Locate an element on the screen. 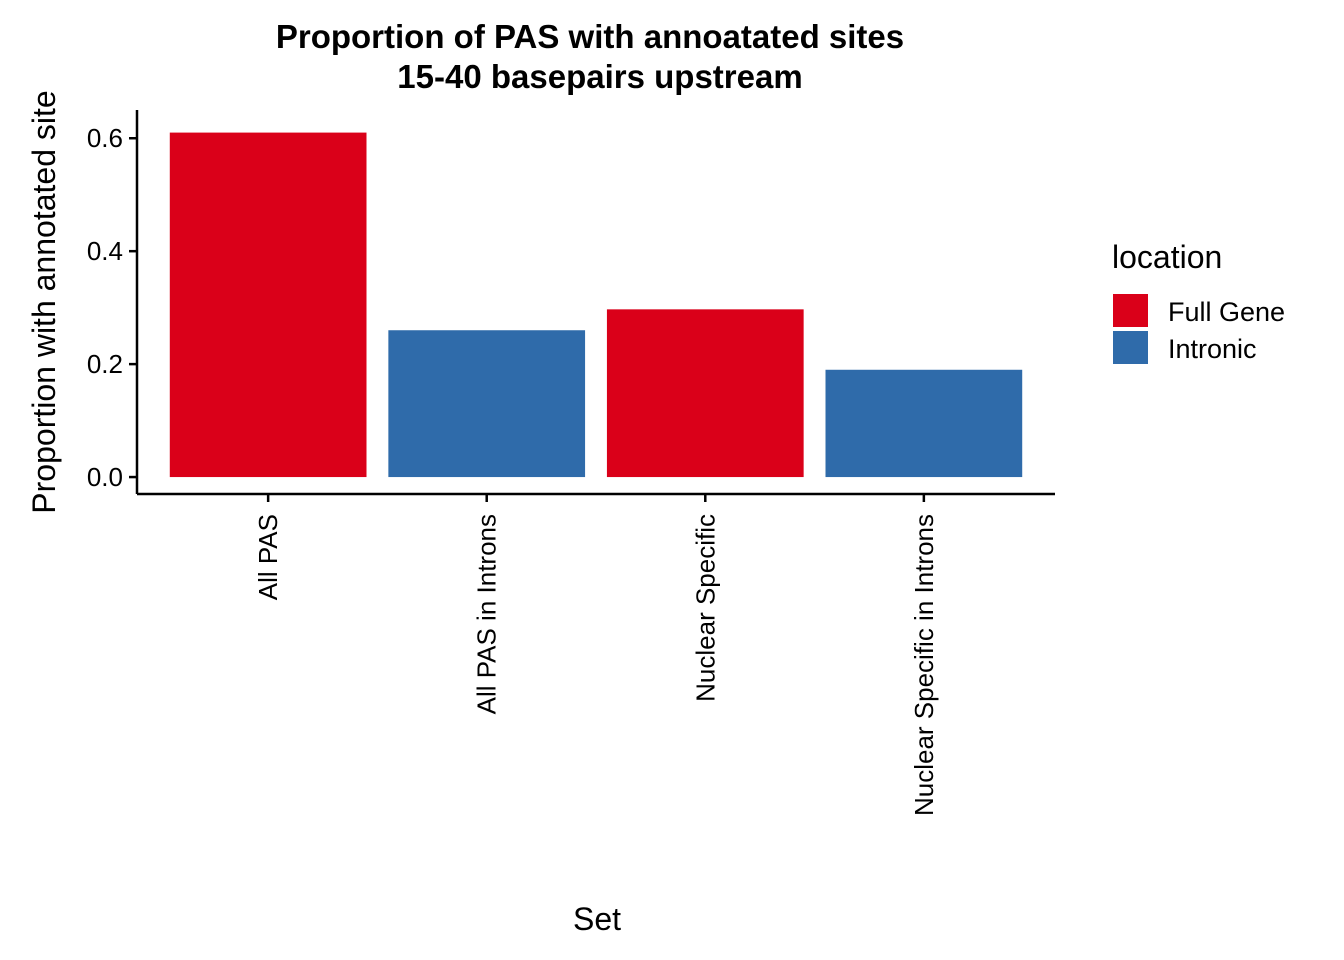  bar-all-pas is located at coordinates (268, 305).